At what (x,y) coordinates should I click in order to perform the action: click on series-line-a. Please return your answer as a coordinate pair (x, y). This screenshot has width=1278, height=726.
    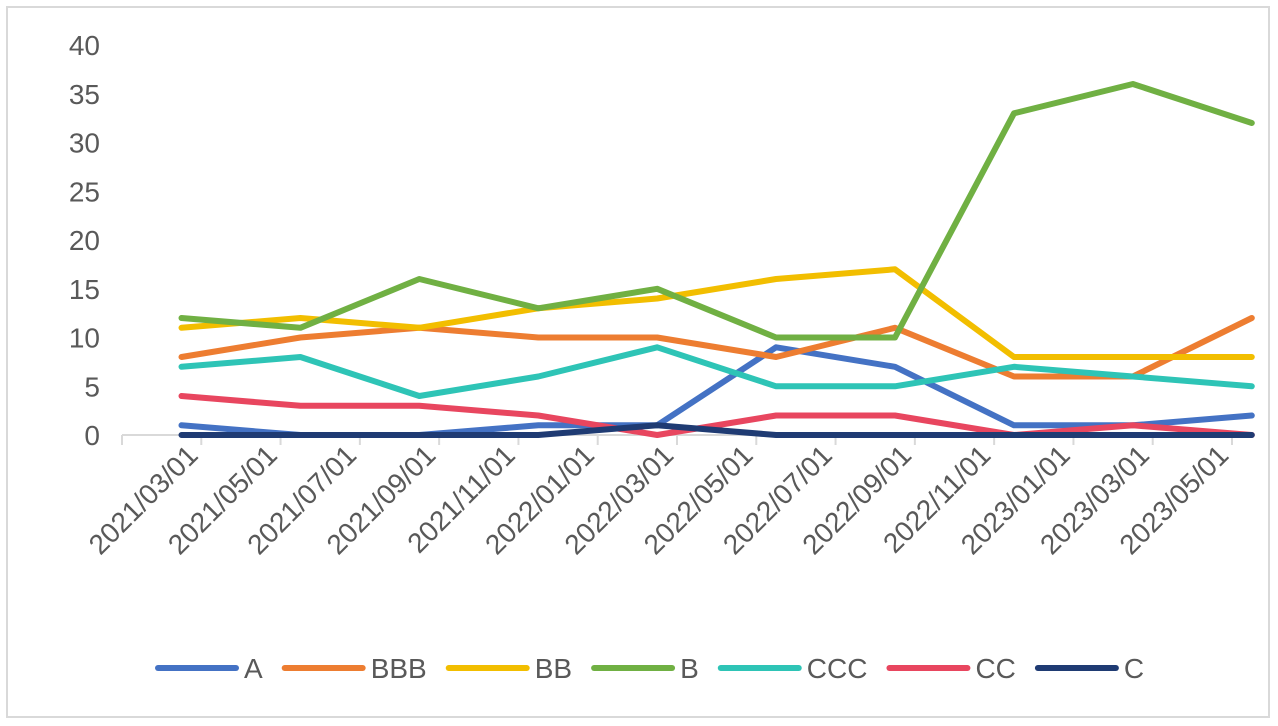
    Looking at the image, I should click on (716, 391).